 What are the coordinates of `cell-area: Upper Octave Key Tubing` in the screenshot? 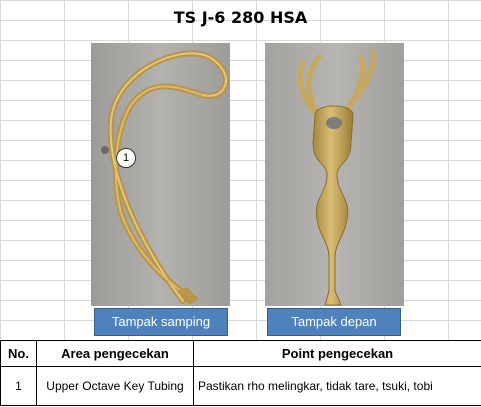 It's located at (115, 386).